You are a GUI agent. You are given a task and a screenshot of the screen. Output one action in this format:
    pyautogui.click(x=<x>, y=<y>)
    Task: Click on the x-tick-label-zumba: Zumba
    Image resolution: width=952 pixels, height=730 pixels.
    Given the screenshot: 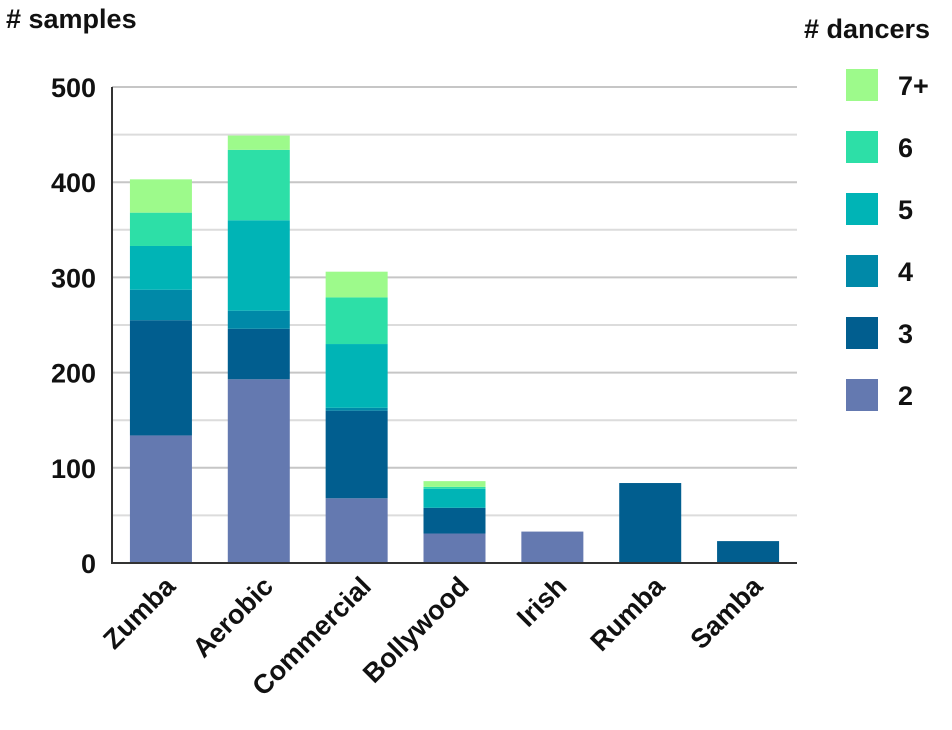 What is the action you would take?
    pyautogui.click(x=139, y=612)
    